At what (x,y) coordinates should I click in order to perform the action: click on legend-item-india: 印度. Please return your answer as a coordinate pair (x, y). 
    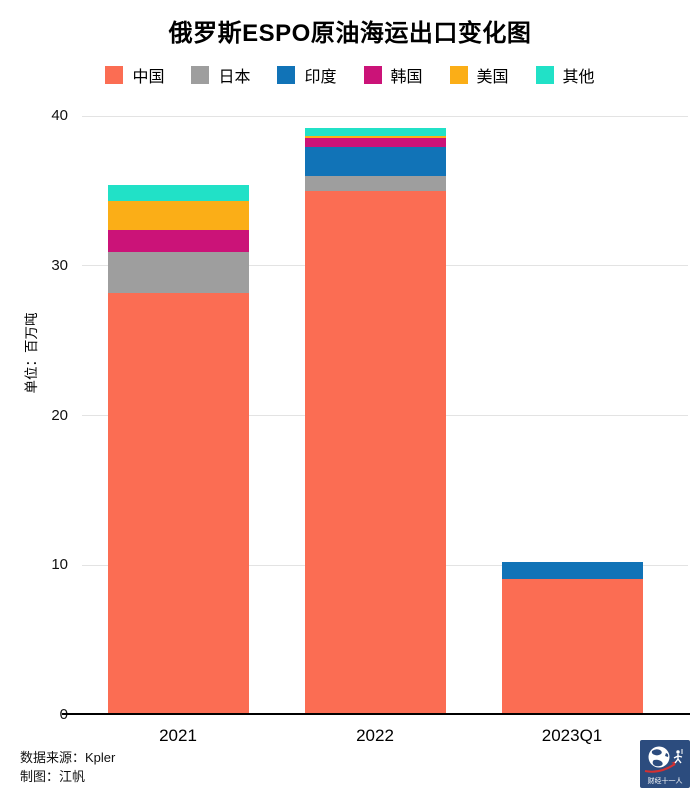
    Looking at the image, I should click on (307, 75).